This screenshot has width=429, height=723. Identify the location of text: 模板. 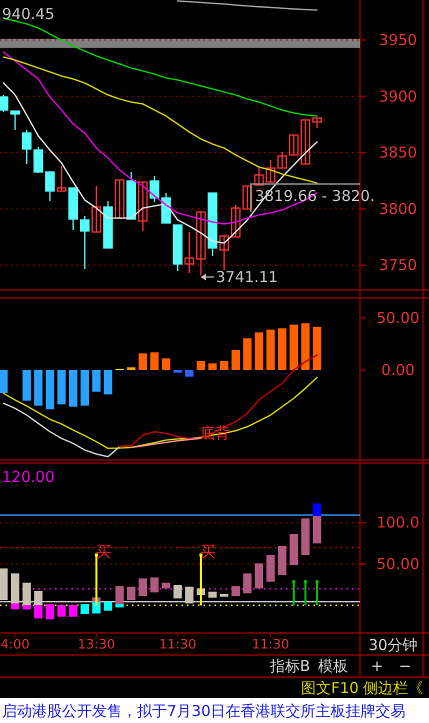
(333, 666).